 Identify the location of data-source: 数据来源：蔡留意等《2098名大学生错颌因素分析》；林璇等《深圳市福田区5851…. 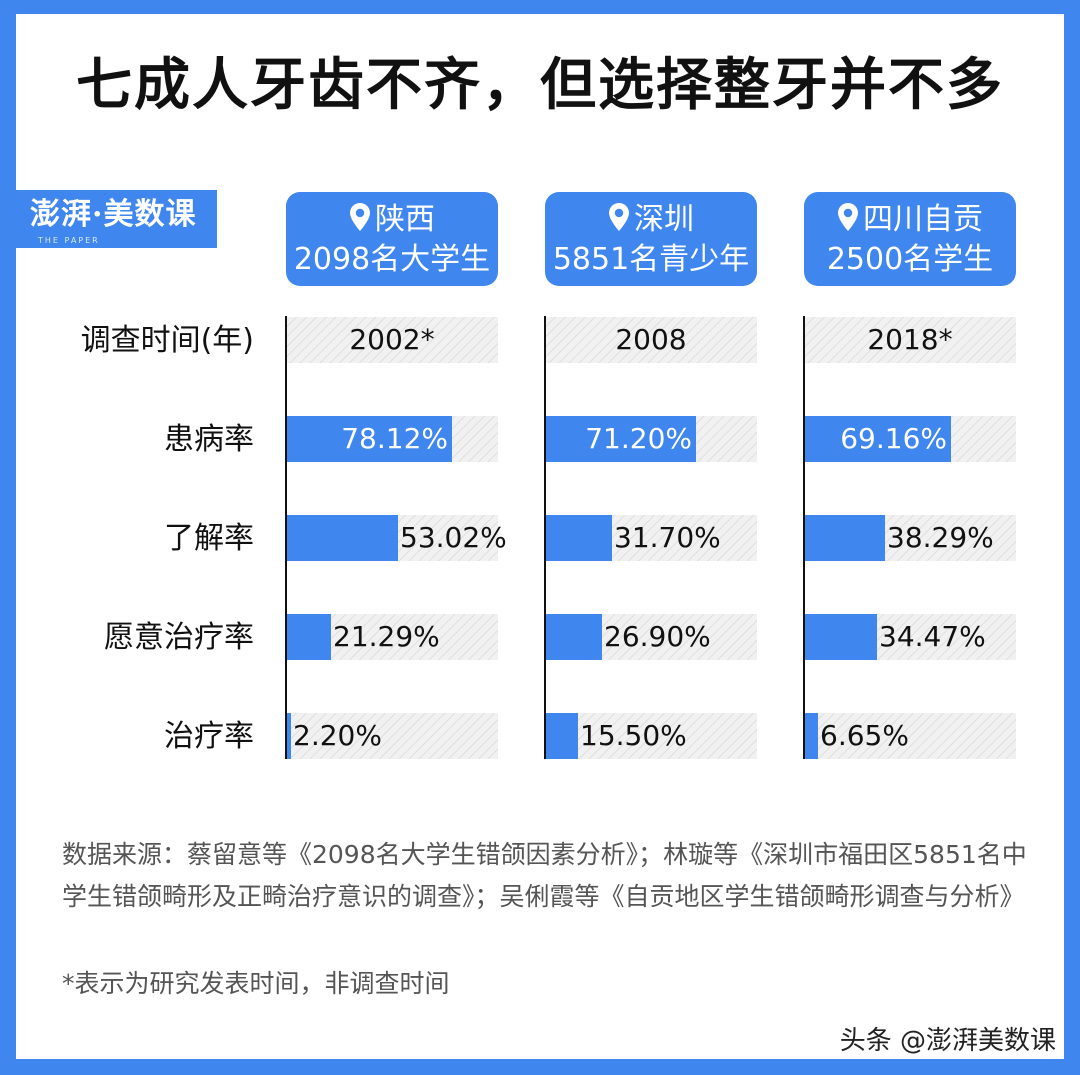
(544, 875).